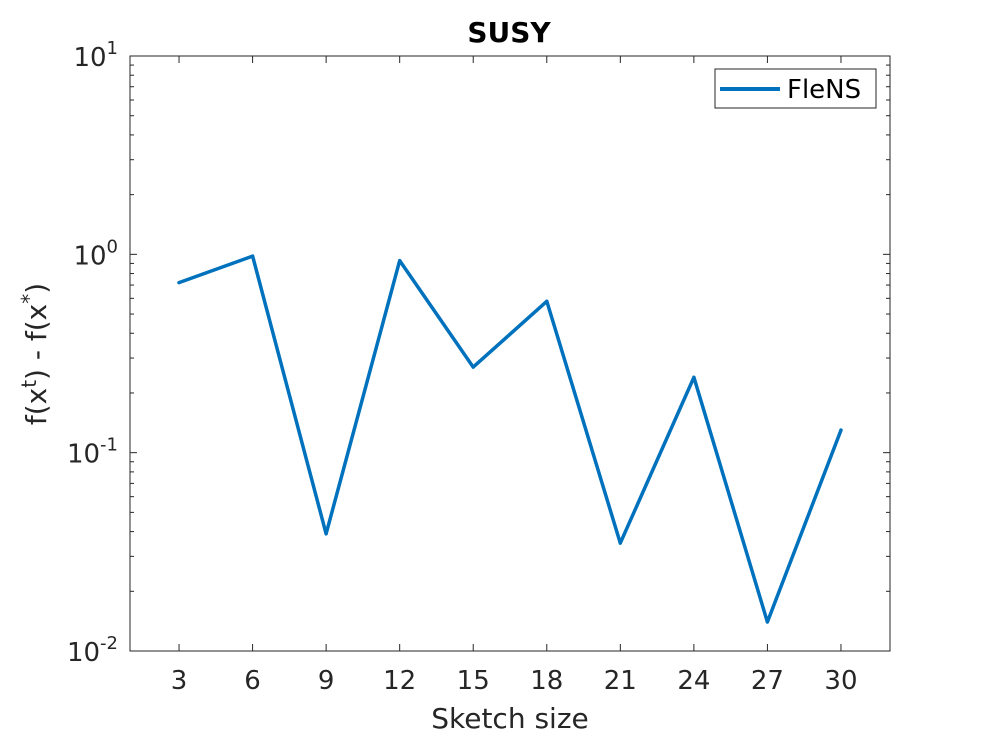 The height and width of the screenshot is (736, 984). Describe the element at coordinates (473, 681) in the screenshot. I see `x-tick-label-4: 15` at that location.